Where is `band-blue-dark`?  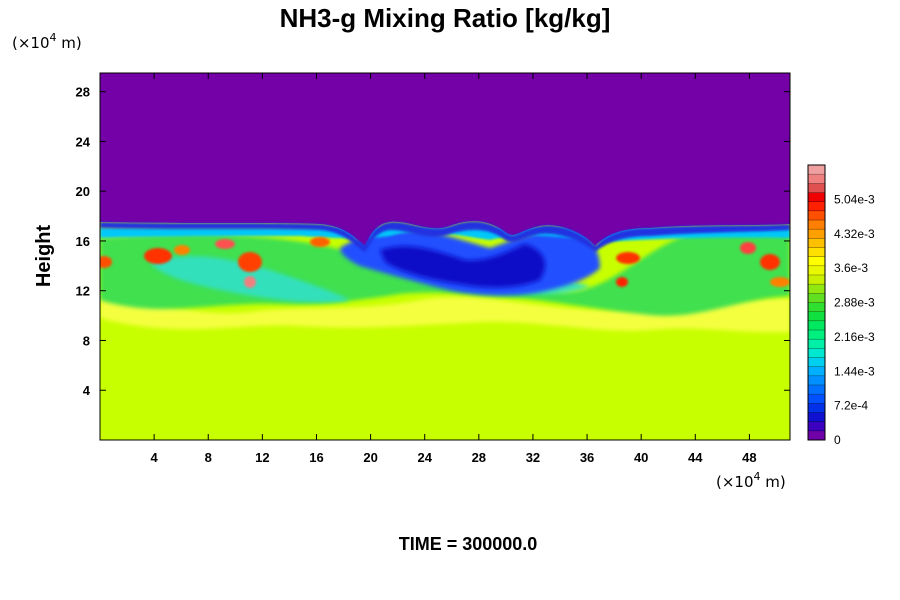
band-blue-dark is located at coordinates (462, 266).